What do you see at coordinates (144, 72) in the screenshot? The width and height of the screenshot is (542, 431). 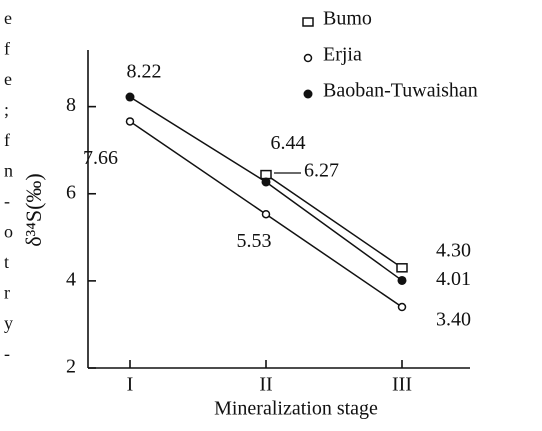 I see `data-label: 8.22` at bounding box center [144, 72].